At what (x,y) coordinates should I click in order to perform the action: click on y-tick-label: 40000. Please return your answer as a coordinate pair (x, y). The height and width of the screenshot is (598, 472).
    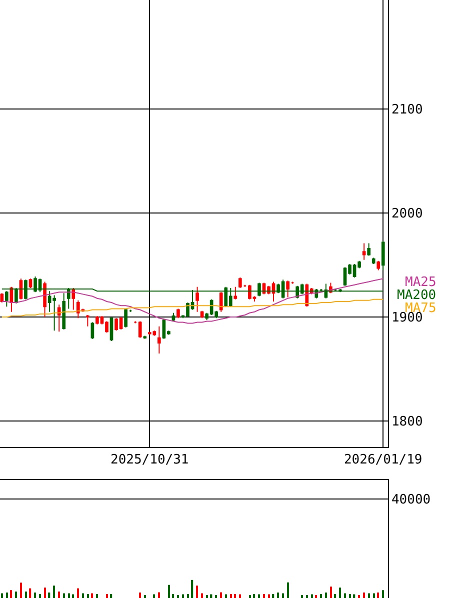
    Looking at the image, I should click on (411, 500).